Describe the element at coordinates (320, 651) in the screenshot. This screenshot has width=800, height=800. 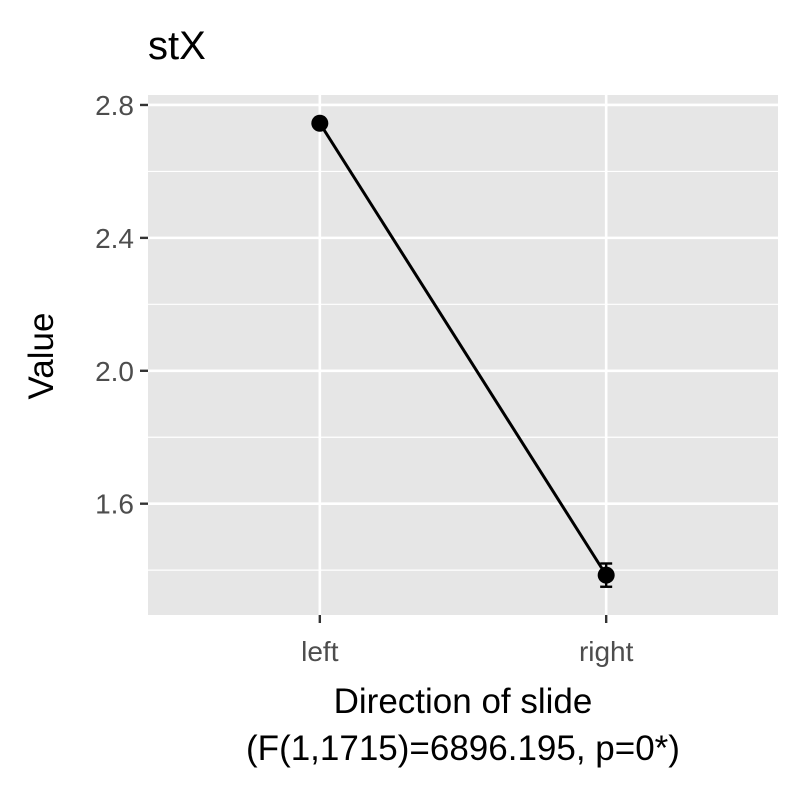
I see `x-tick-label: left` at that location.